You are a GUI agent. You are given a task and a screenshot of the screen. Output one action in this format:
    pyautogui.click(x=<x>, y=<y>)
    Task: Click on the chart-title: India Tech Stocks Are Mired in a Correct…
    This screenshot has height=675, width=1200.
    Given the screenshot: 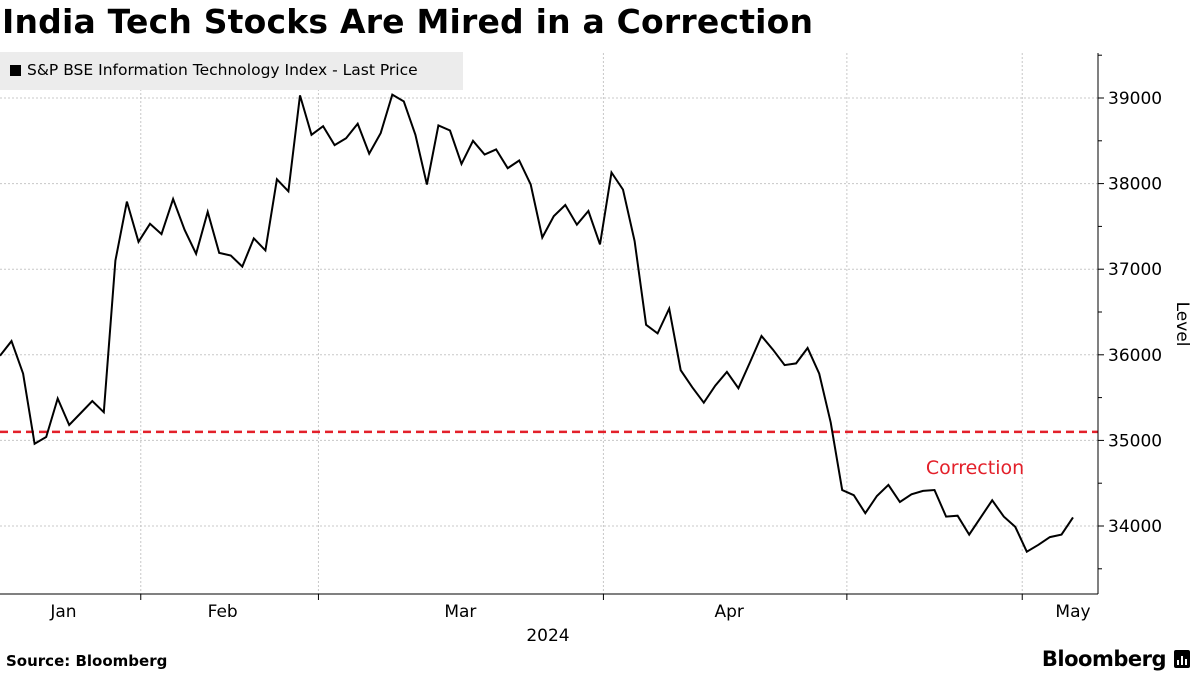 What is the action you would take?
    pyautogui.click(x=408, y=21)
    